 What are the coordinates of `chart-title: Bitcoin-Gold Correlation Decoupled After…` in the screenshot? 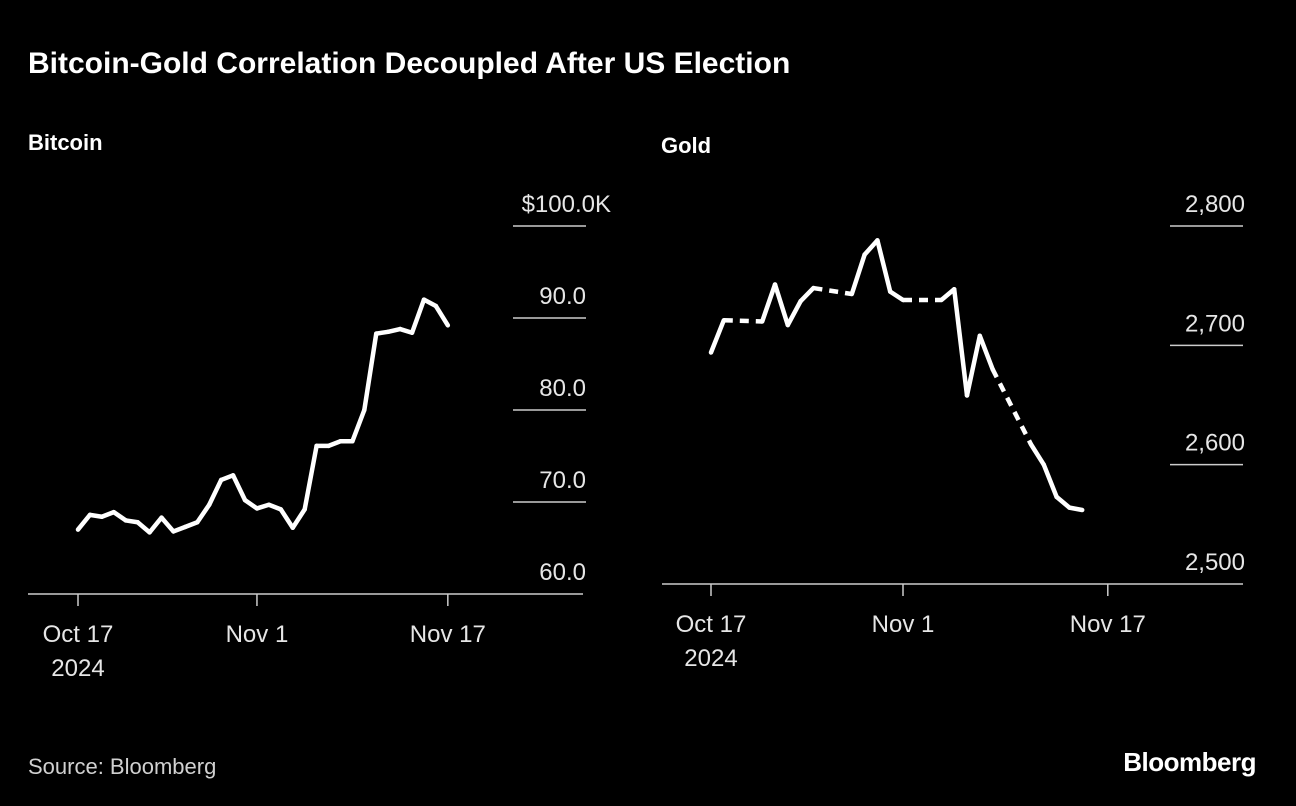 It's located at (409, 63).